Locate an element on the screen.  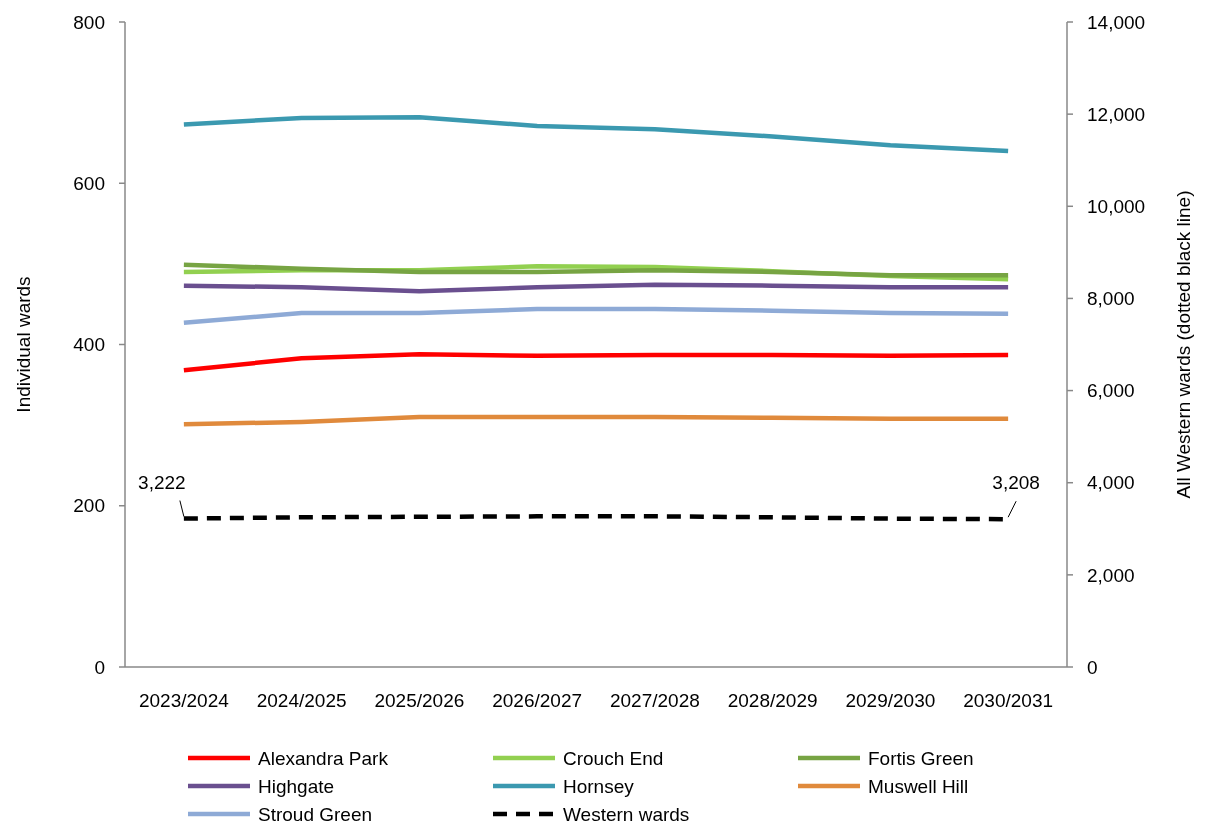
y2-axis-title: All Western wards (dotted black line) is located at coordinates (1183, 344).